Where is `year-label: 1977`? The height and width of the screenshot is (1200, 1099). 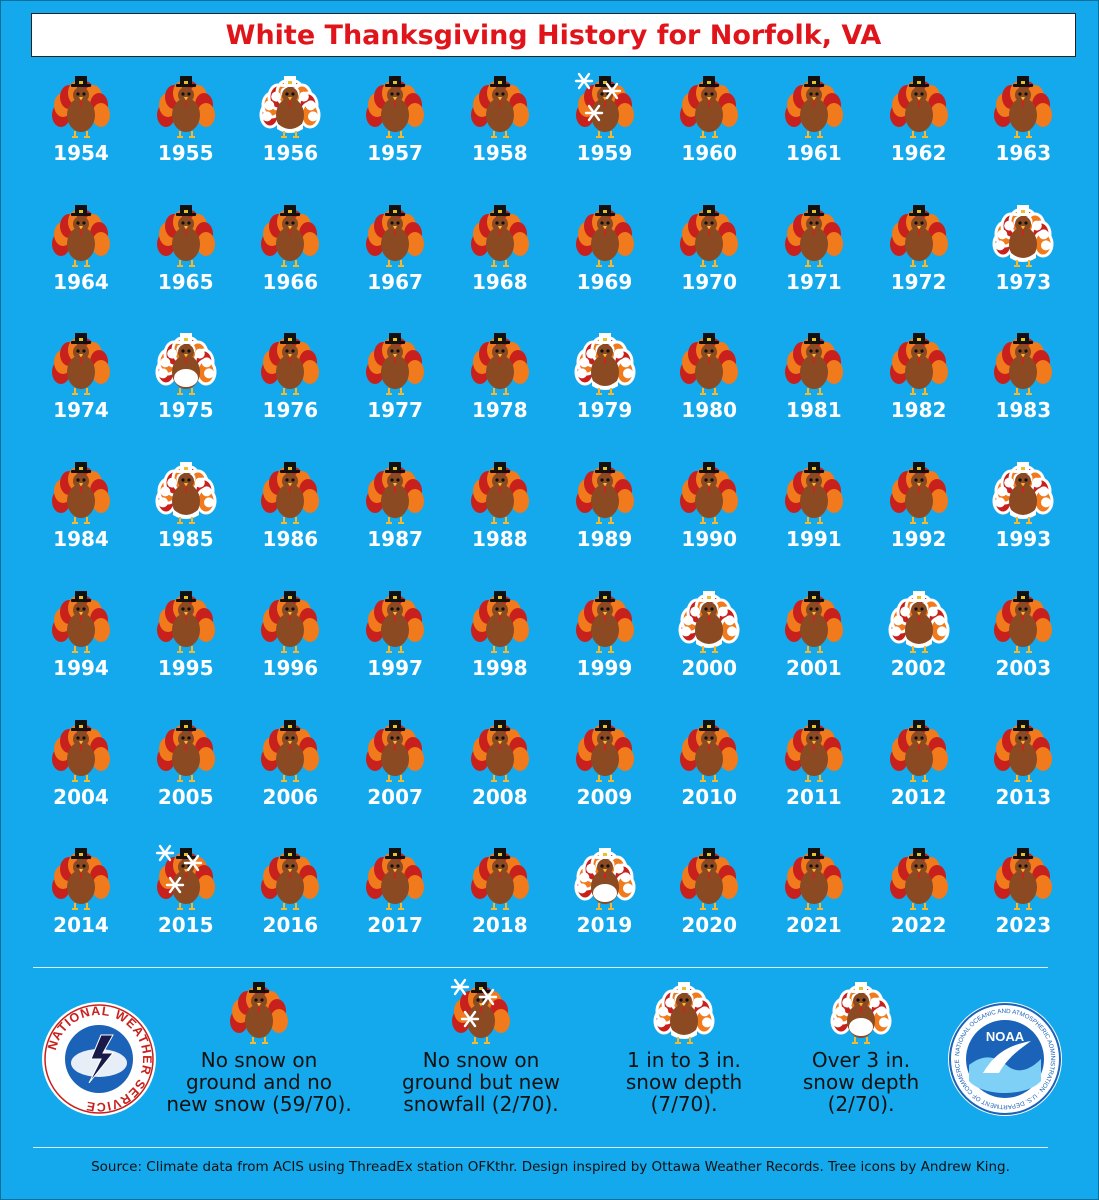 year-label: 1977 is located at coordinates (395, 410).